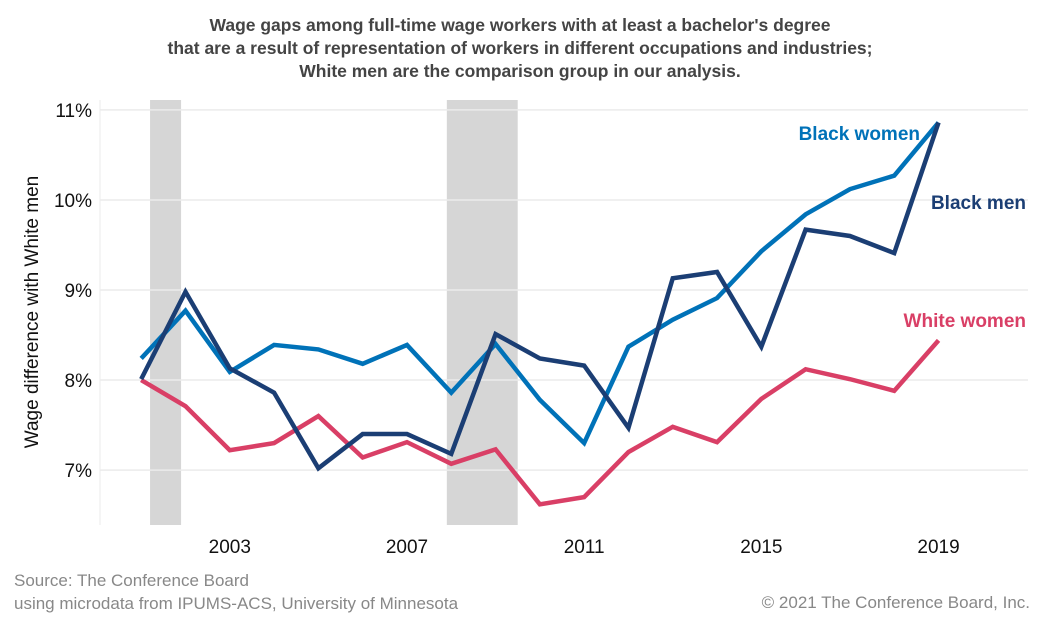 This screenshot has height=630, width=1040. I want to click on x-tick-label: 2011, so click(584, 547).